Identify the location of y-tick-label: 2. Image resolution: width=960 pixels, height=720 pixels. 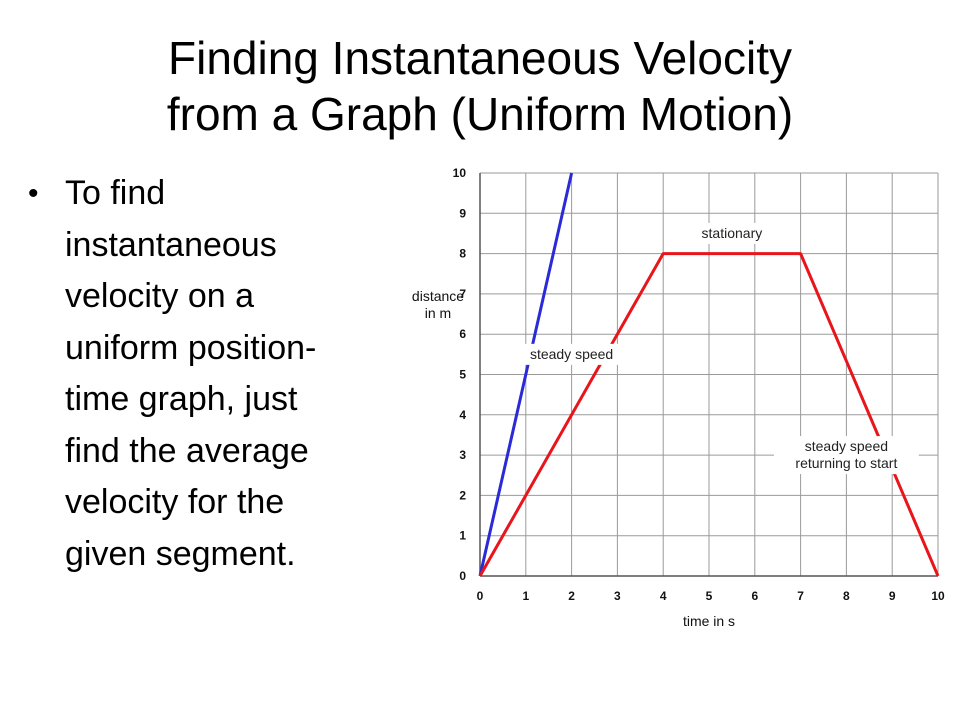
(462, 495).